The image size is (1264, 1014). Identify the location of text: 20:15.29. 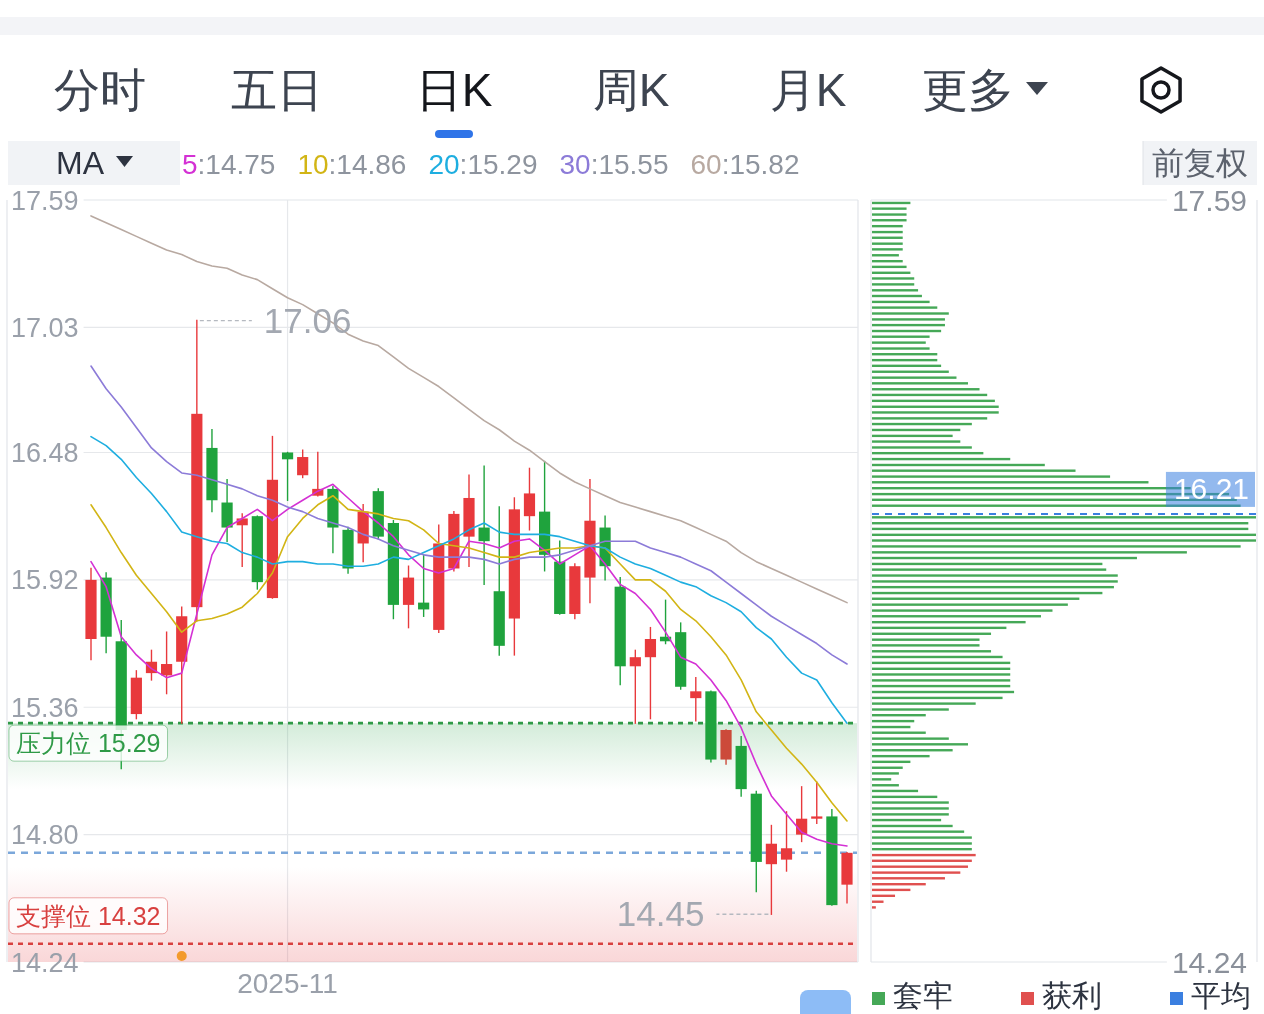
(483, 164).